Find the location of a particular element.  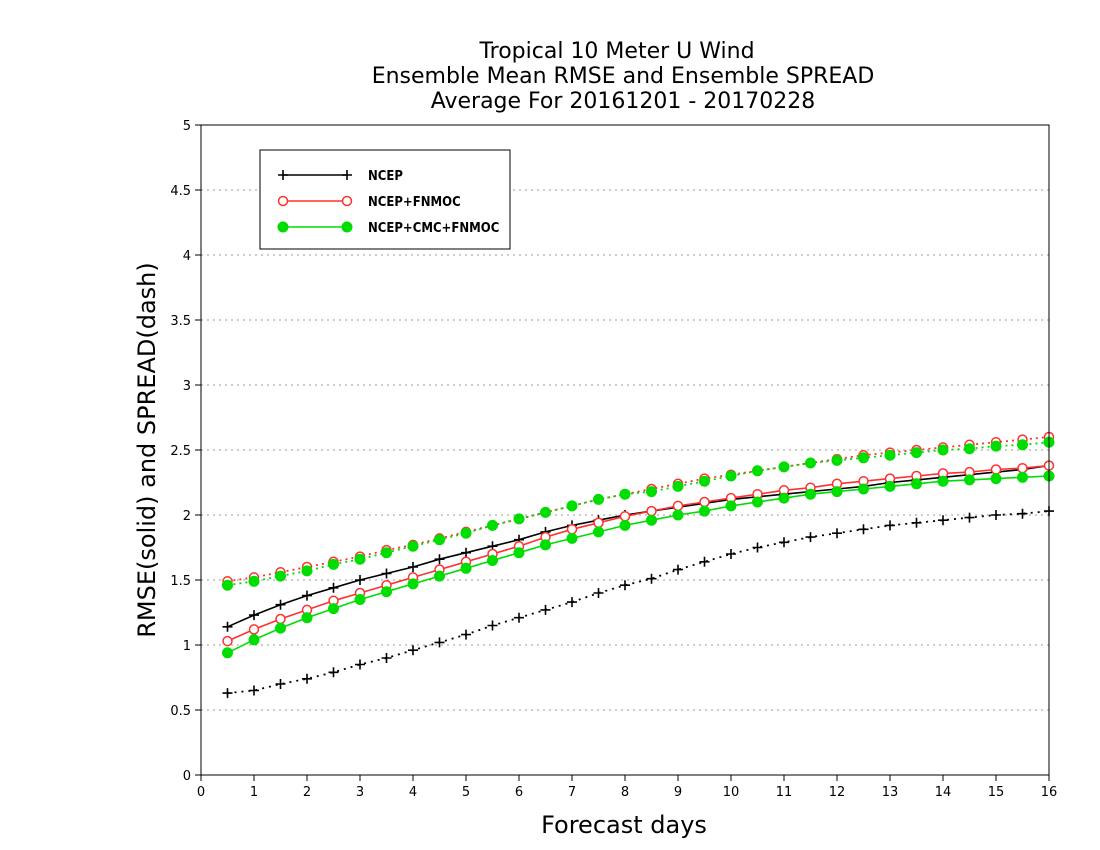

x-tick-label-6: 6 is located at coordinates (519, 792).